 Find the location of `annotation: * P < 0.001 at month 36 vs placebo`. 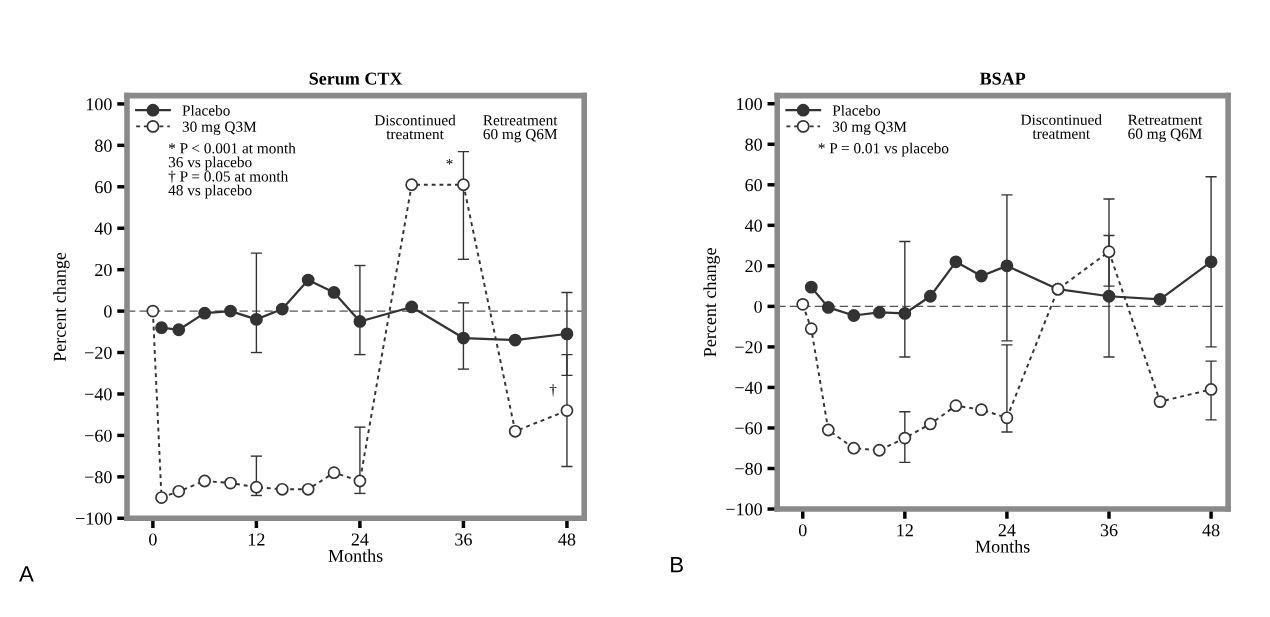

annotation: * P < 0.001 at month 36 vs placebo is located at coordinates (232, 156).